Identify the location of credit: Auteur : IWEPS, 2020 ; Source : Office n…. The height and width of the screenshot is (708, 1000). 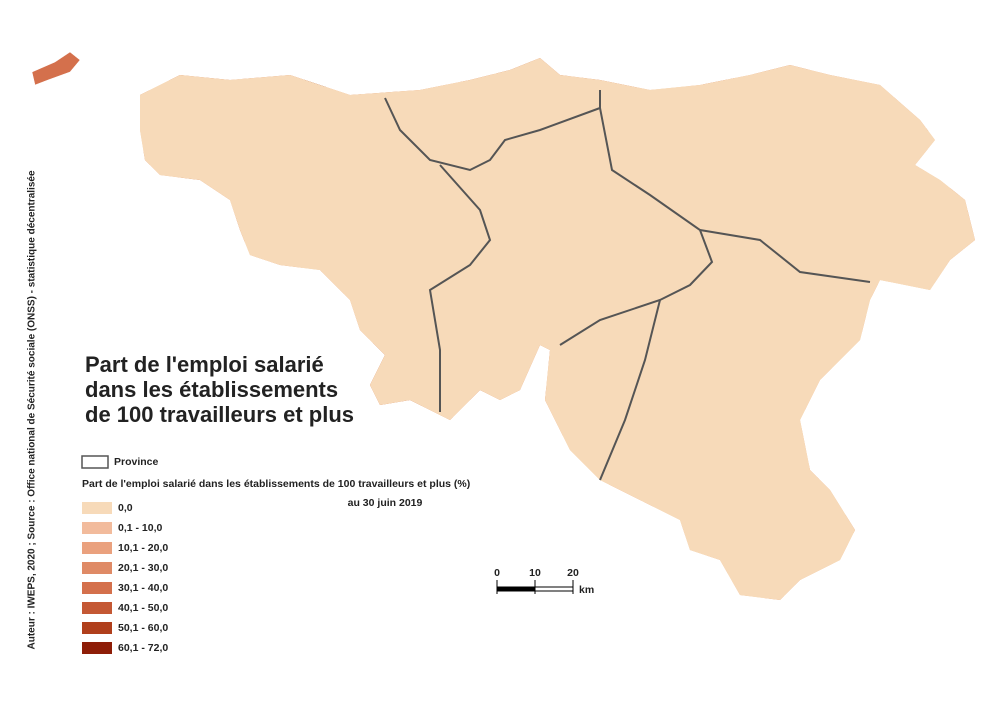
(32, 409).